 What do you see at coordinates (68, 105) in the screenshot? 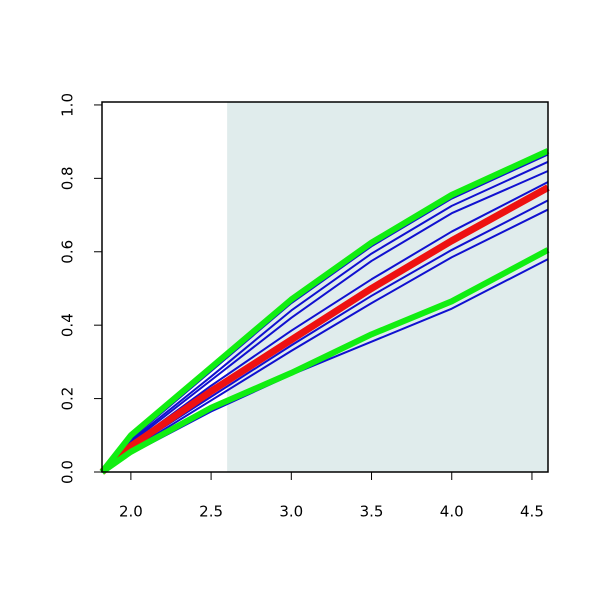
I see `y-tick-label: 1.0` at bounding box center [68, 105].